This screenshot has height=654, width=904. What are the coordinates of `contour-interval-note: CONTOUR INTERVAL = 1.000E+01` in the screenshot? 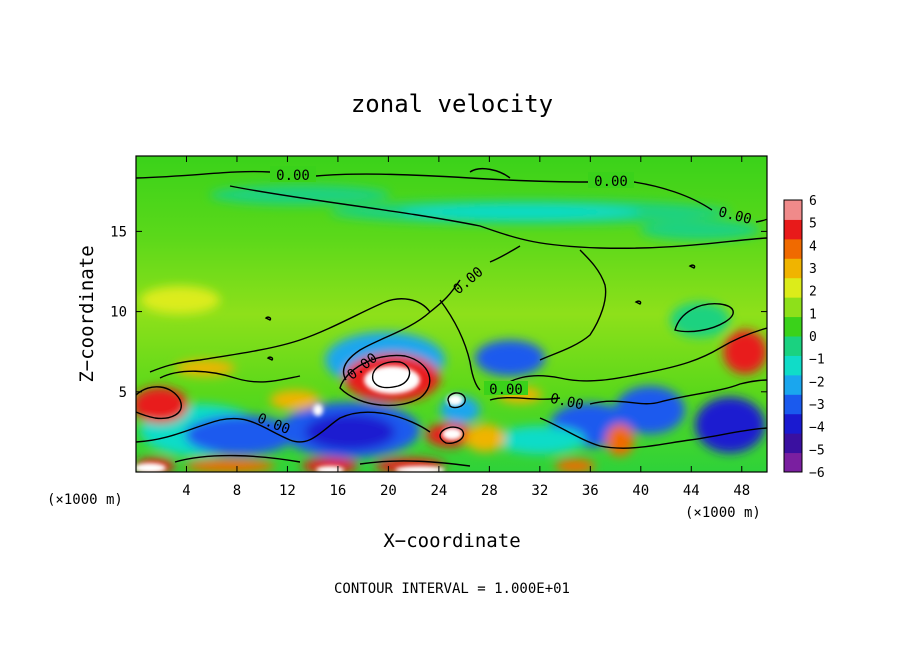 It's located at (452, 589).